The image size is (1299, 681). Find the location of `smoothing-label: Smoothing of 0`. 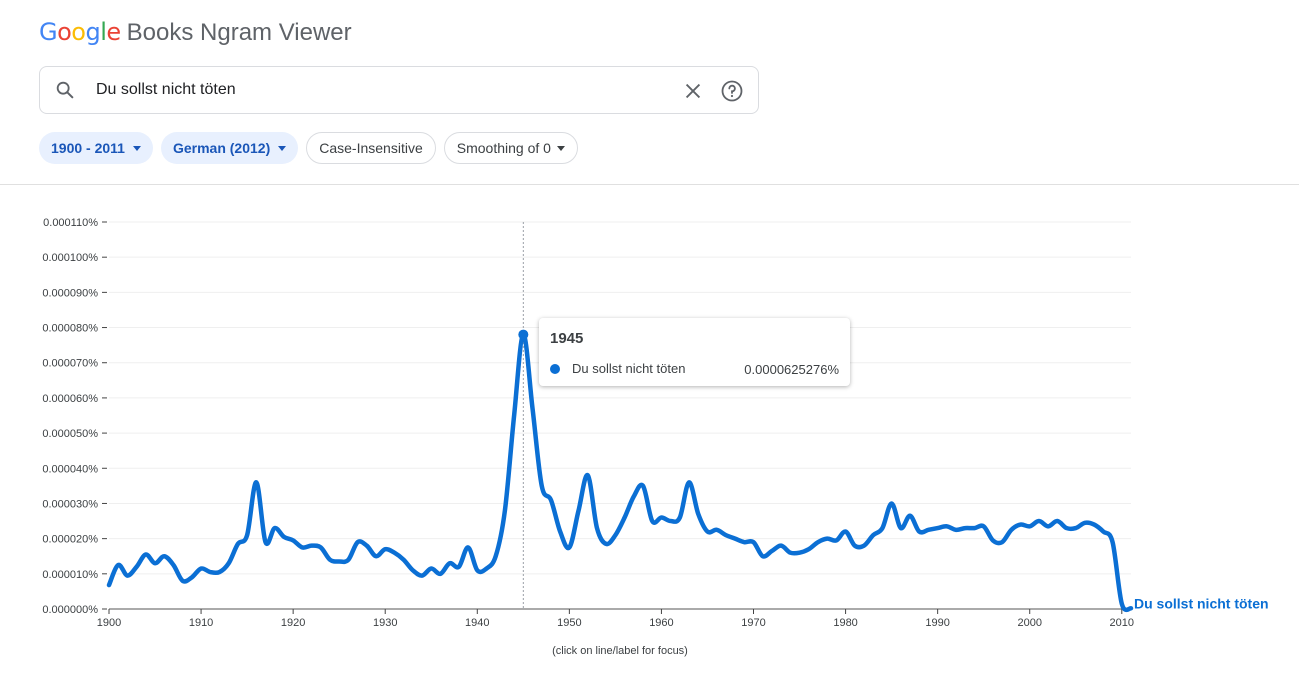

smoothing-label: Smoothing of 0 is located at coordinates (503, 148).